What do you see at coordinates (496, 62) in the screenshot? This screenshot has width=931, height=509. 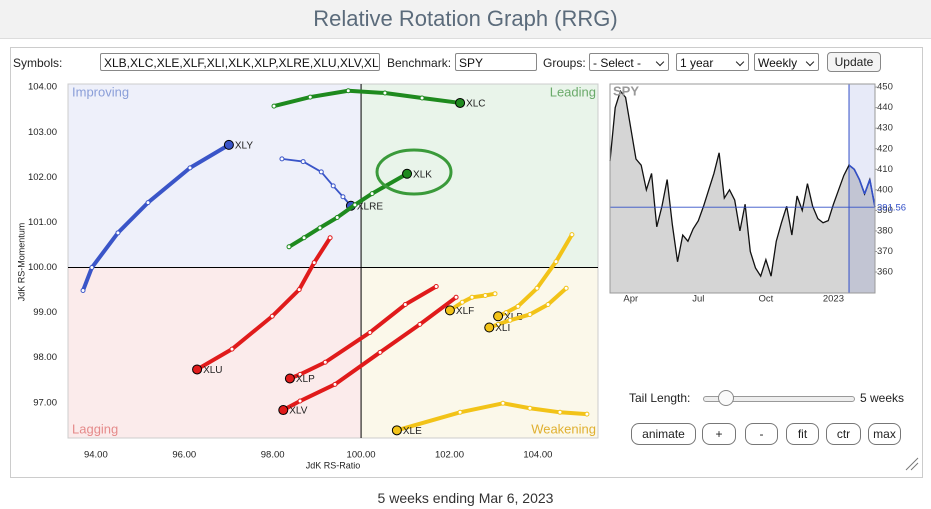 I see `benchmark-input: SPY` at bounding box center [496, 62].